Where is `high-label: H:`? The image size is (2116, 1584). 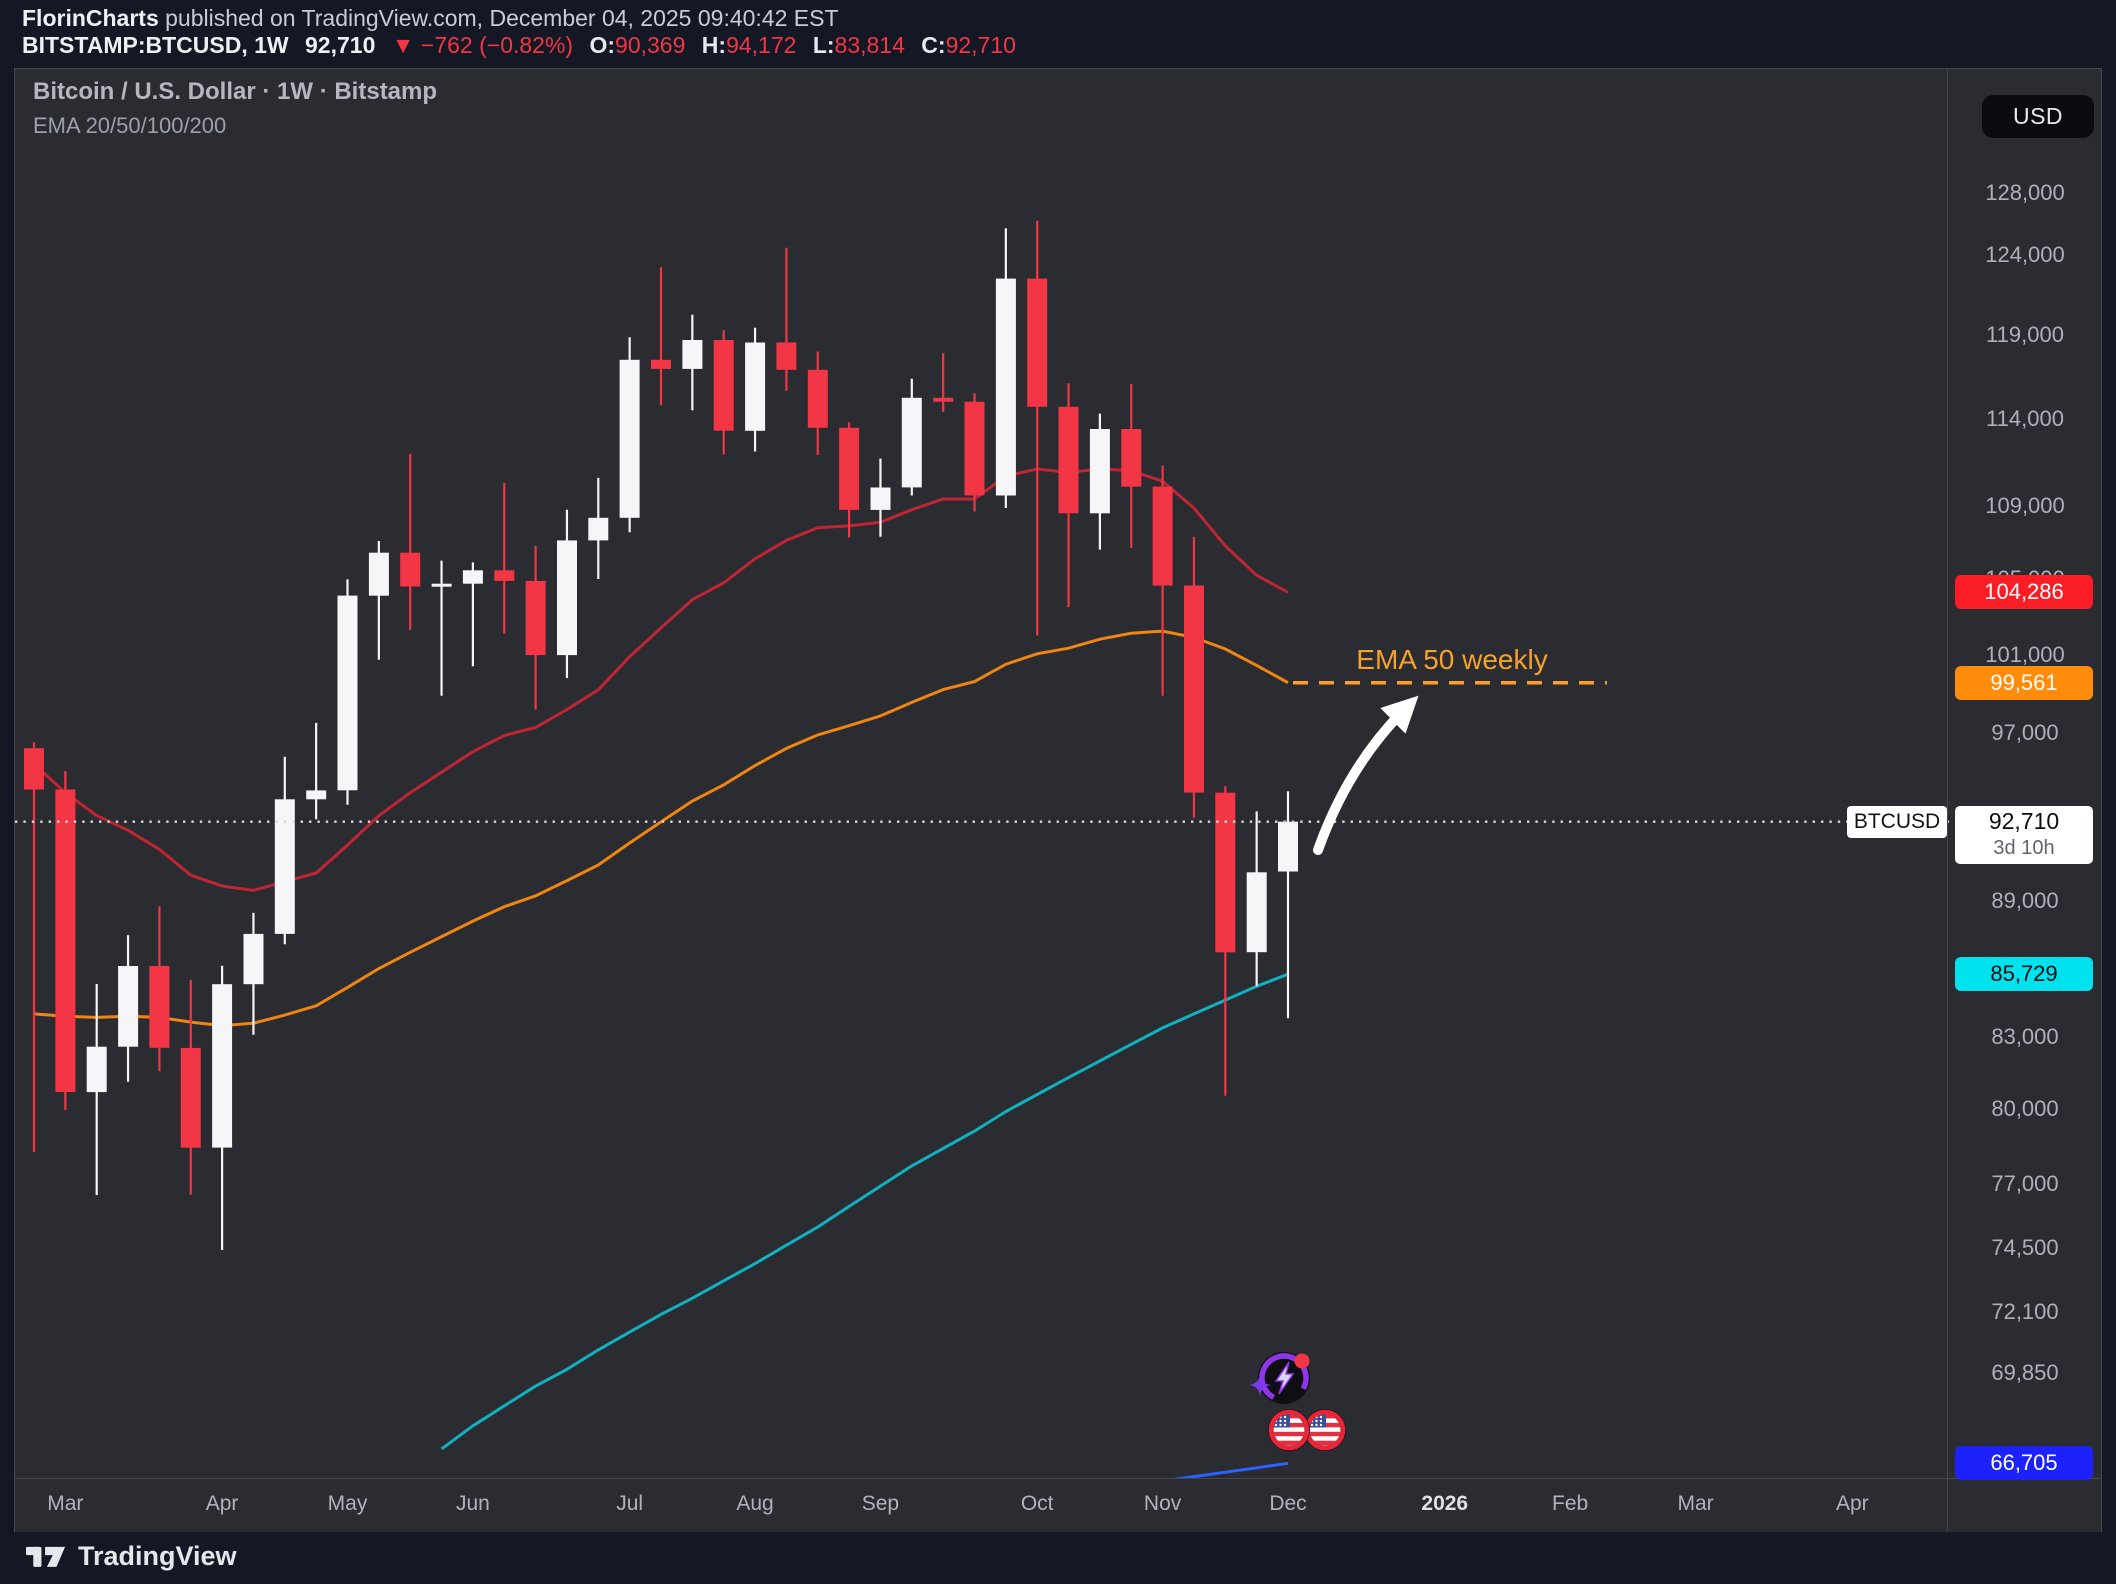 high-label: H: is located at coordinates (714, 45).